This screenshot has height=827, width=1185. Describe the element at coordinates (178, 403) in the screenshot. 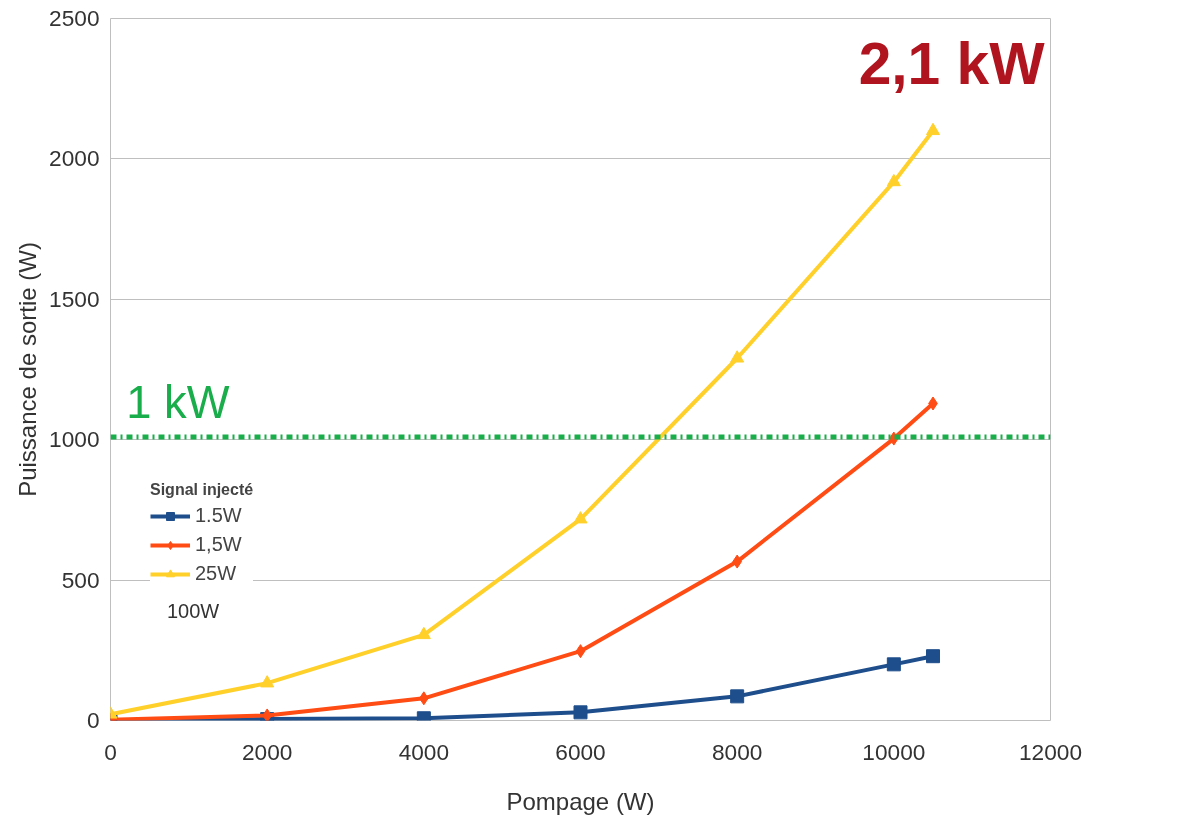

I see `ref-line-label: 1 kW` at that location.